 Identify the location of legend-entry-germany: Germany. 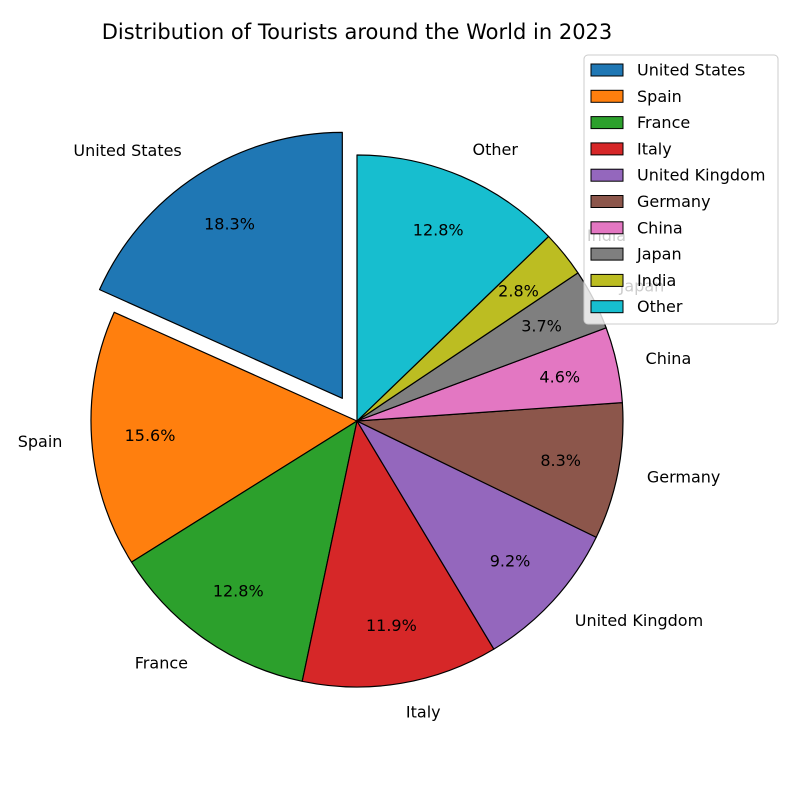
(674, 201).